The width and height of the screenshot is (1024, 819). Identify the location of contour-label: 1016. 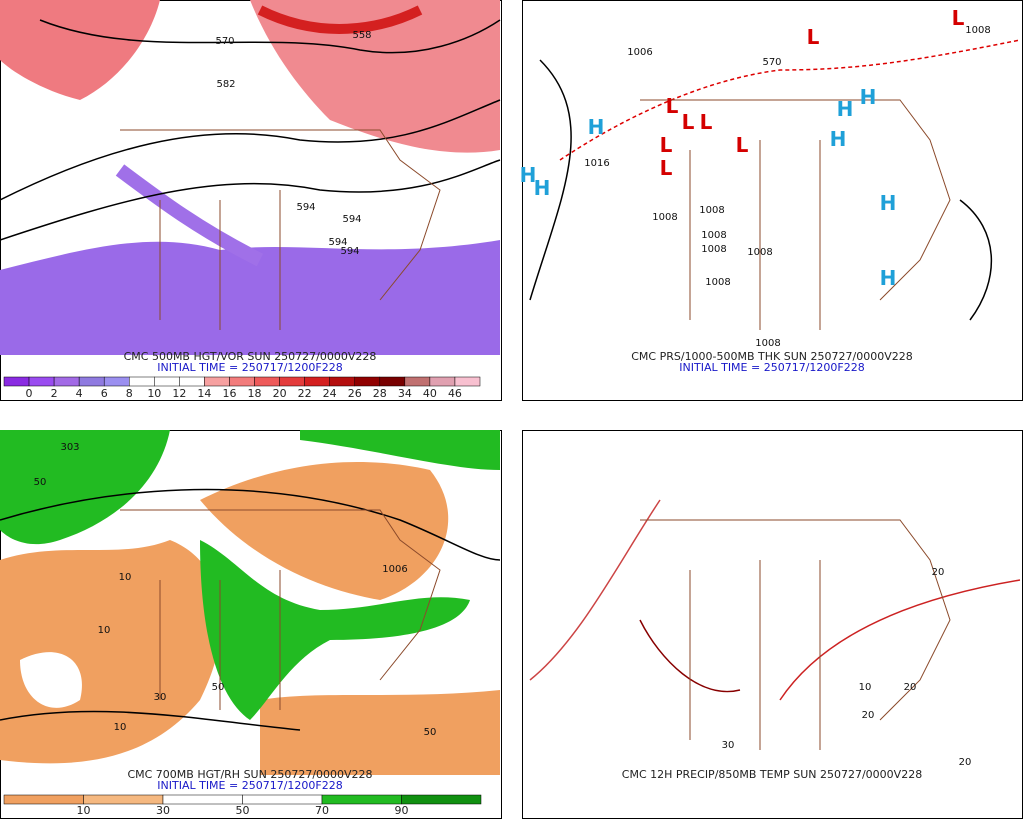
(596, 163).